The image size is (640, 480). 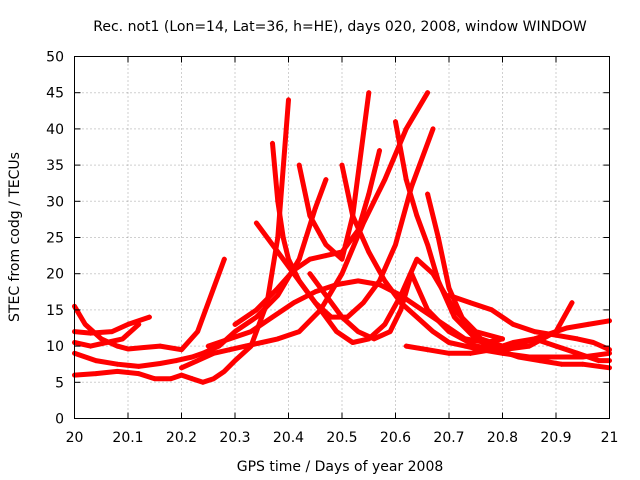 I want to click on x-tick-label: 20.6, so click(x=395, y=438).